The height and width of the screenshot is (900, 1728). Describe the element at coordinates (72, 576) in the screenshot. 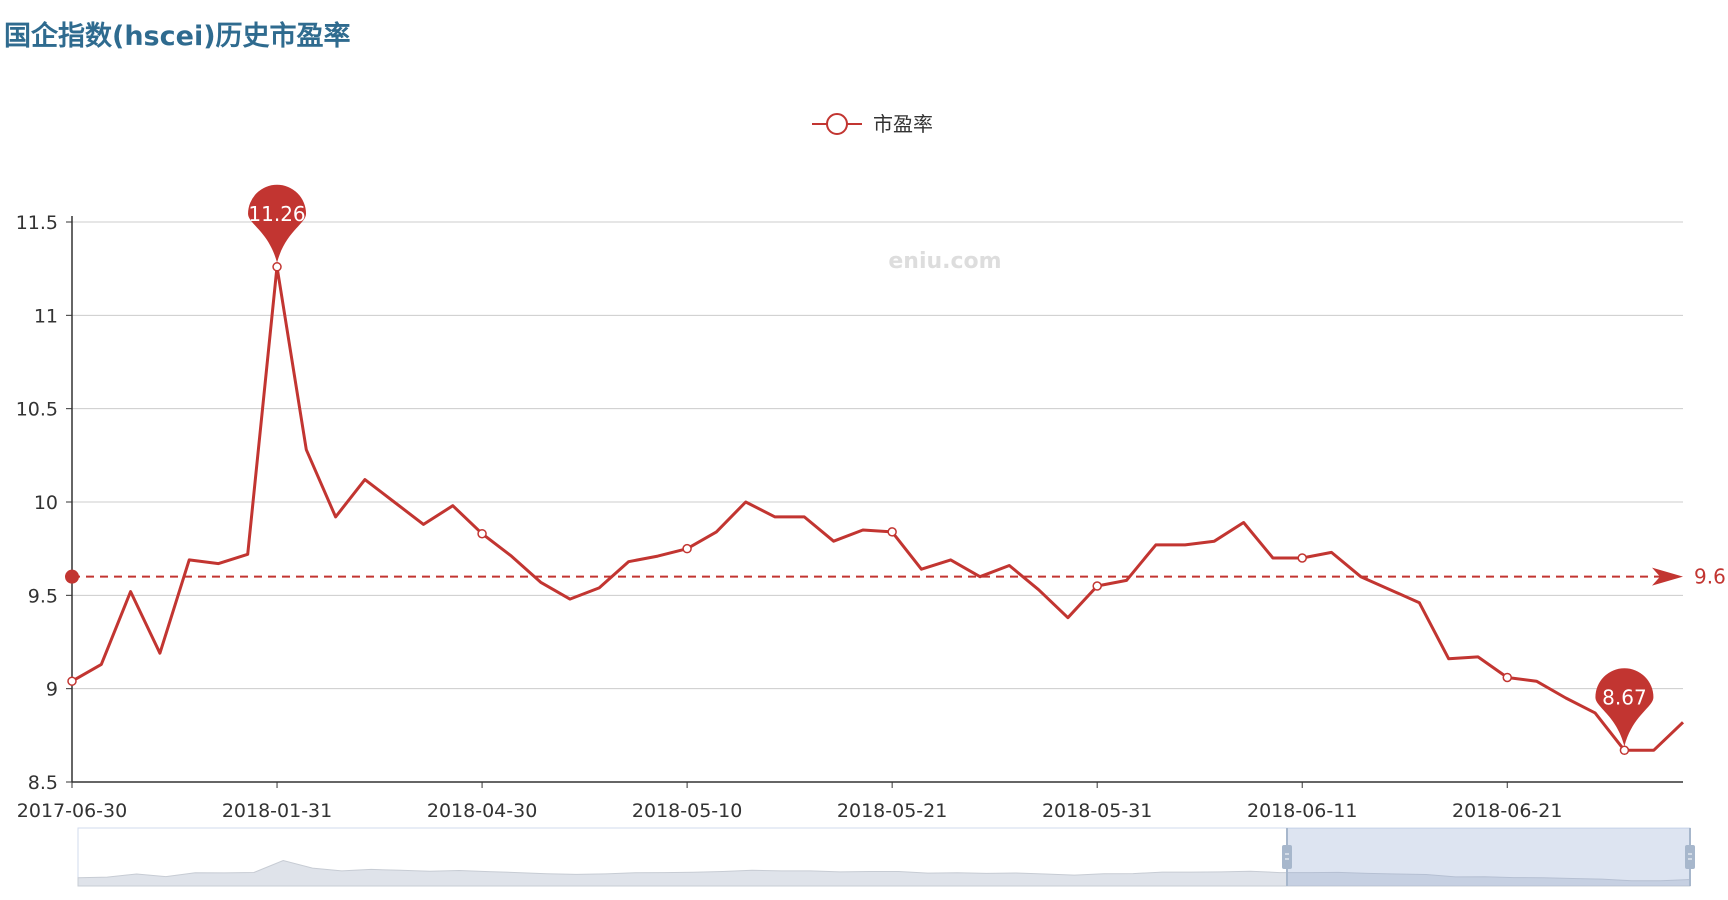

I see `average-line-start-dot` at that location.